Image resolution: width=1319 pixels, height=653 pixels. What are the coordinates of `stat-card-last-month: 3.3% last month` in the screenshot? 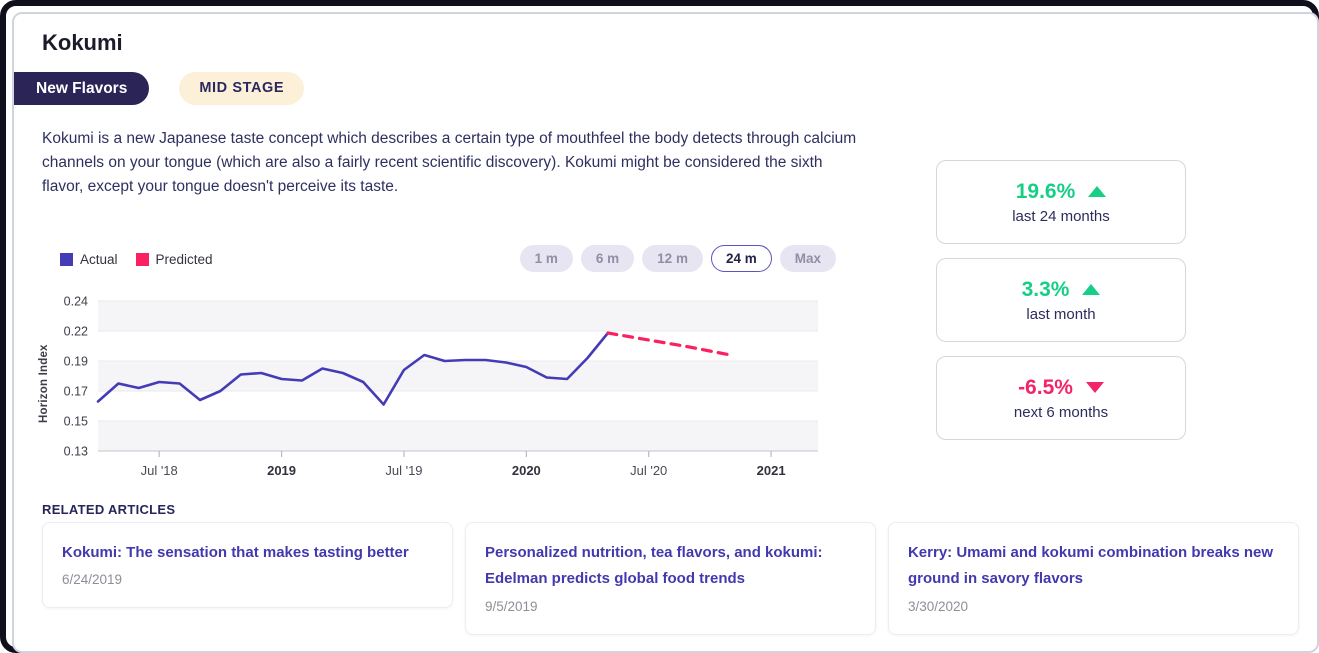 It's located at (1061, 300).